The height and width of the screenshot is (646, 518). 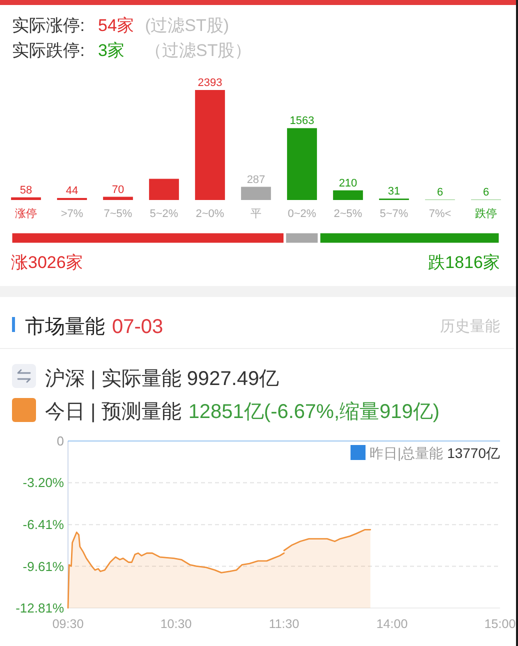 I want to click on category-label: 2~0%, so click(x=210, y=214).